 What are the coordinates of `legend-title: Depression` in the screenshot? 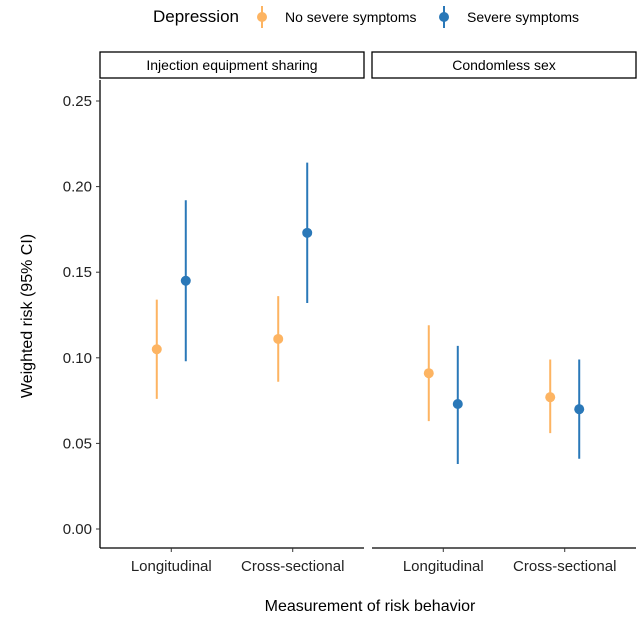 It's located at (196, 16).